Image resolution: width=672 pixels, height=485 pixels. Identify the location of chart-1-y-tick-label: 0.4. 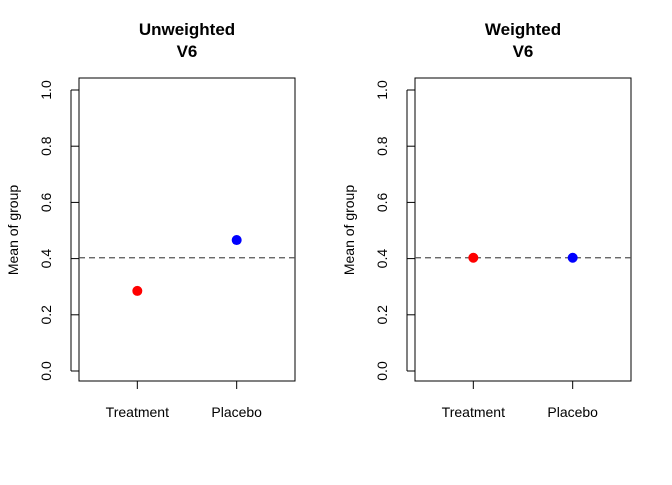
(46, 259).